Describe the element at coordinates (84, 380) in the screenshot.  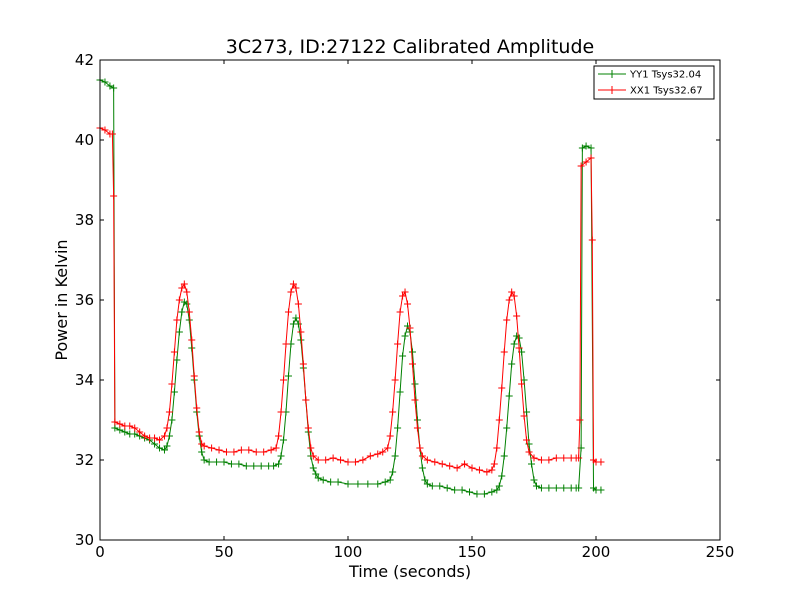
I see `y-tick-label-2: 34` at that location.